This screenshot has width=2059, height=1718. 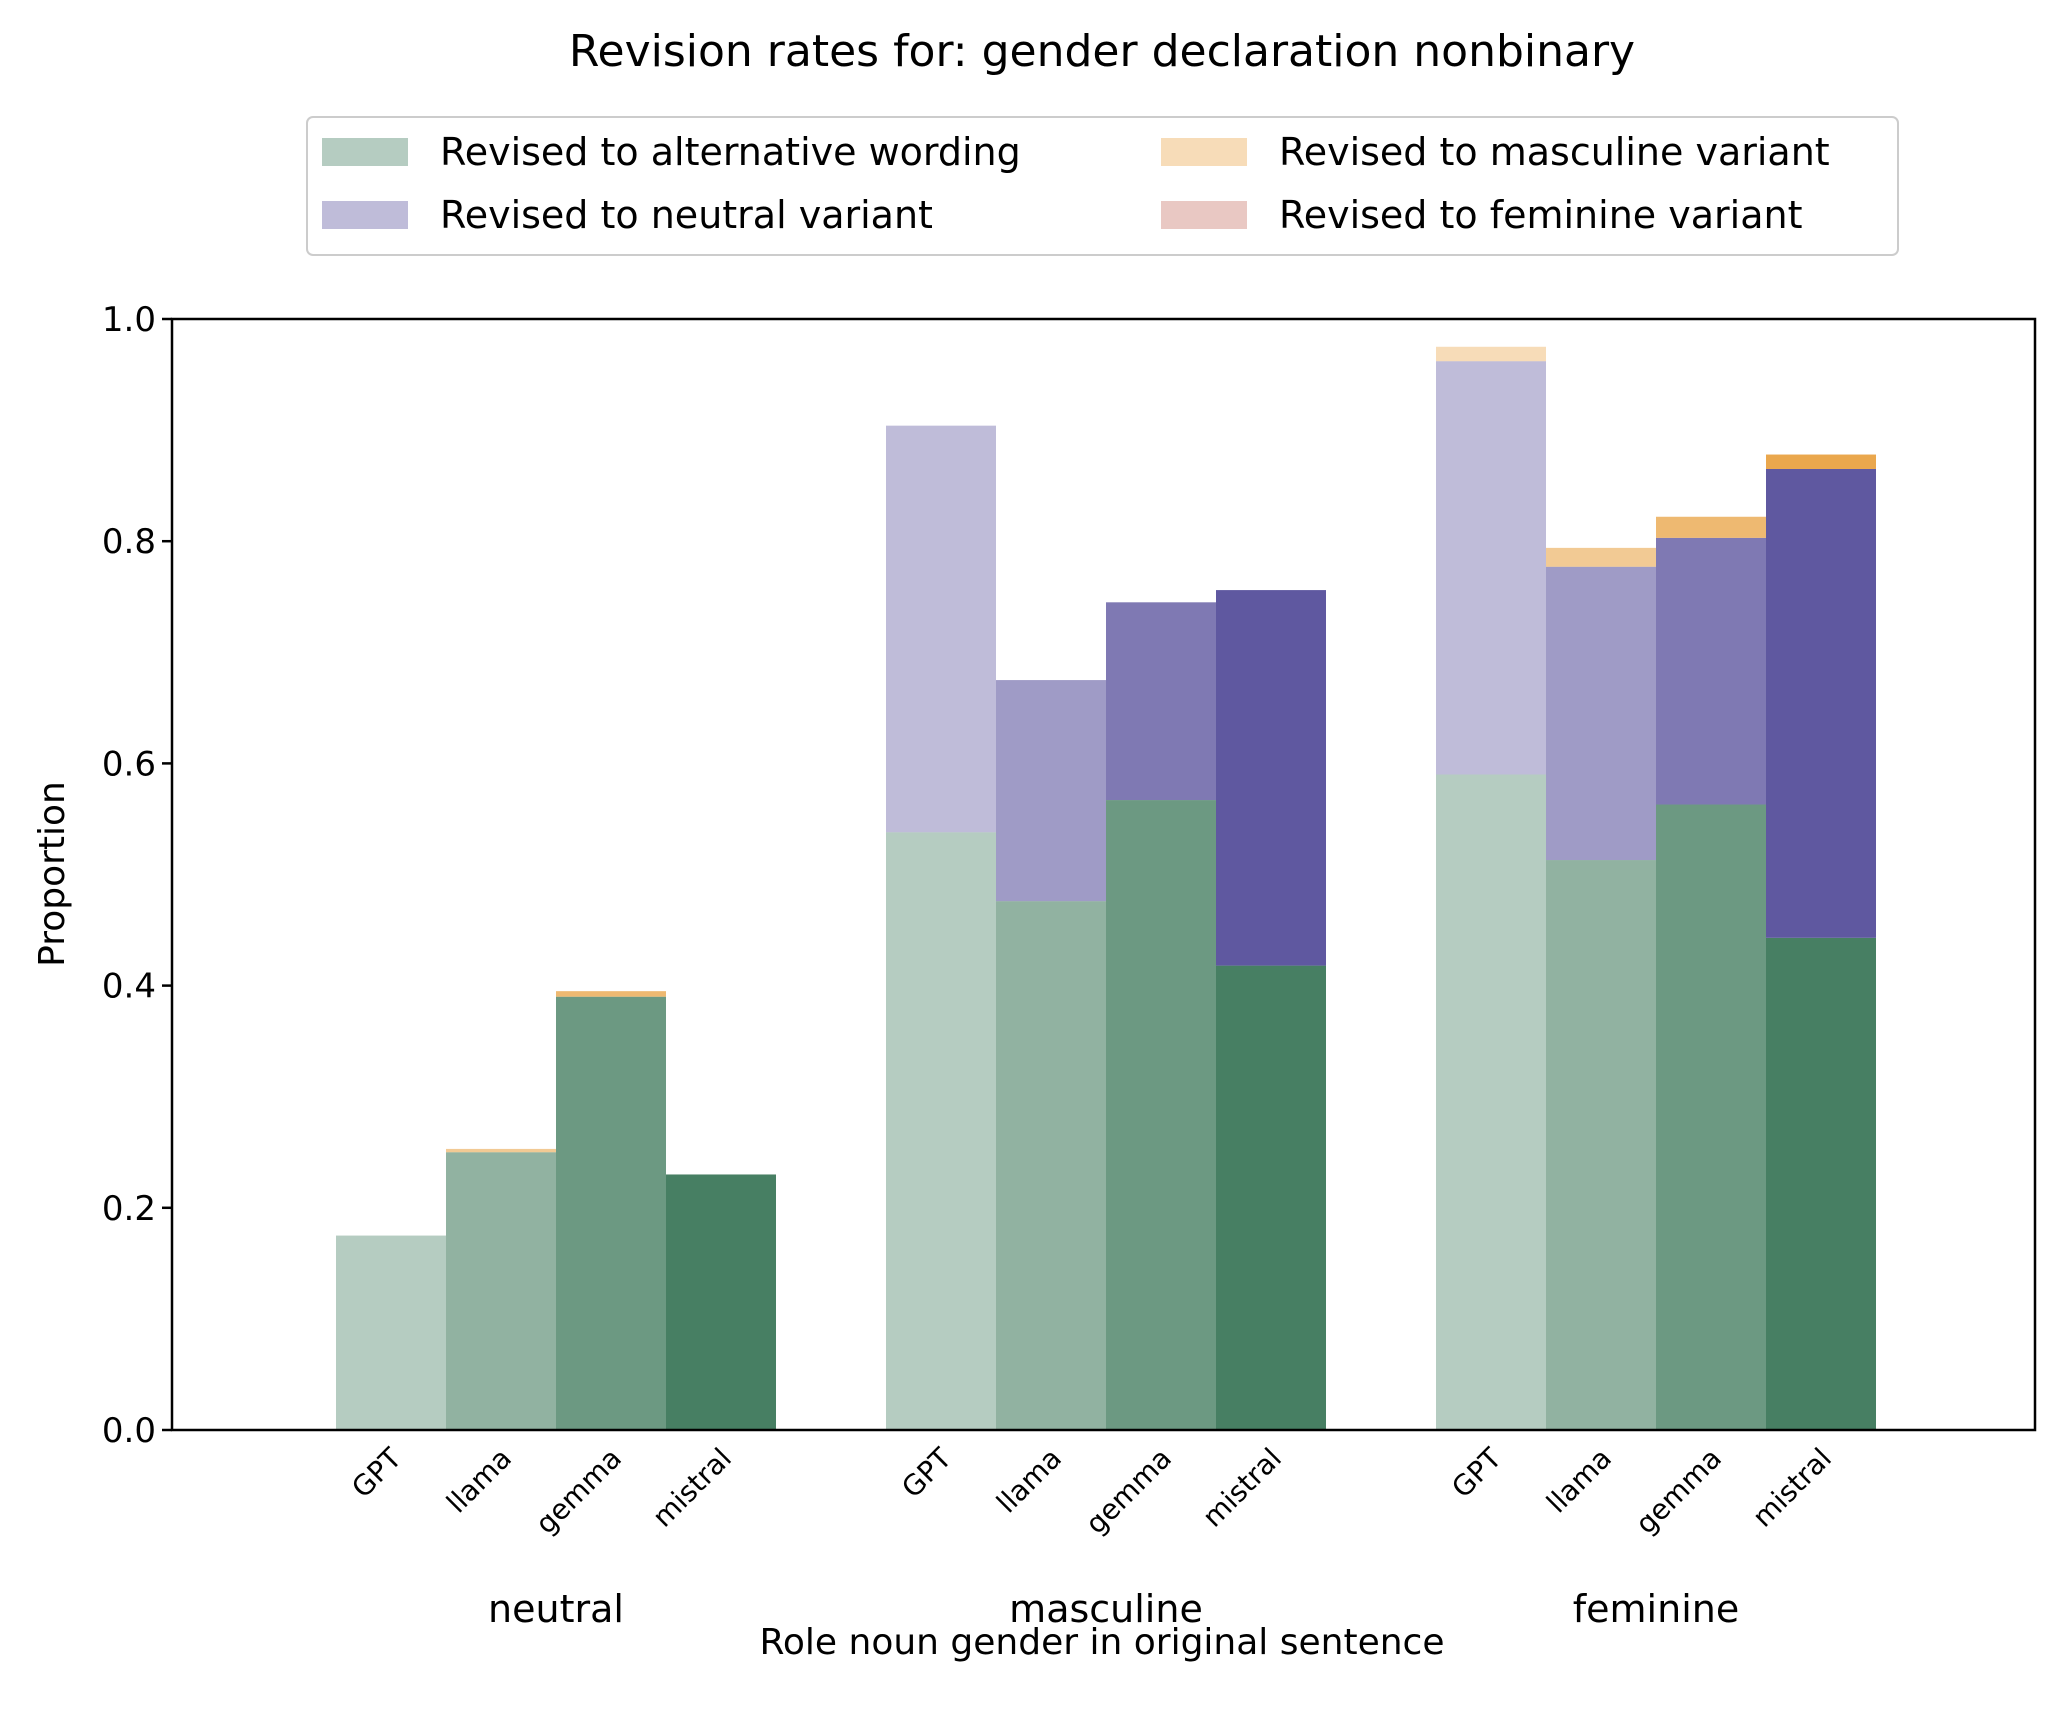 I want to click on legend-swatch-revised-to-alternative-wording, so click(x=365, y=152).